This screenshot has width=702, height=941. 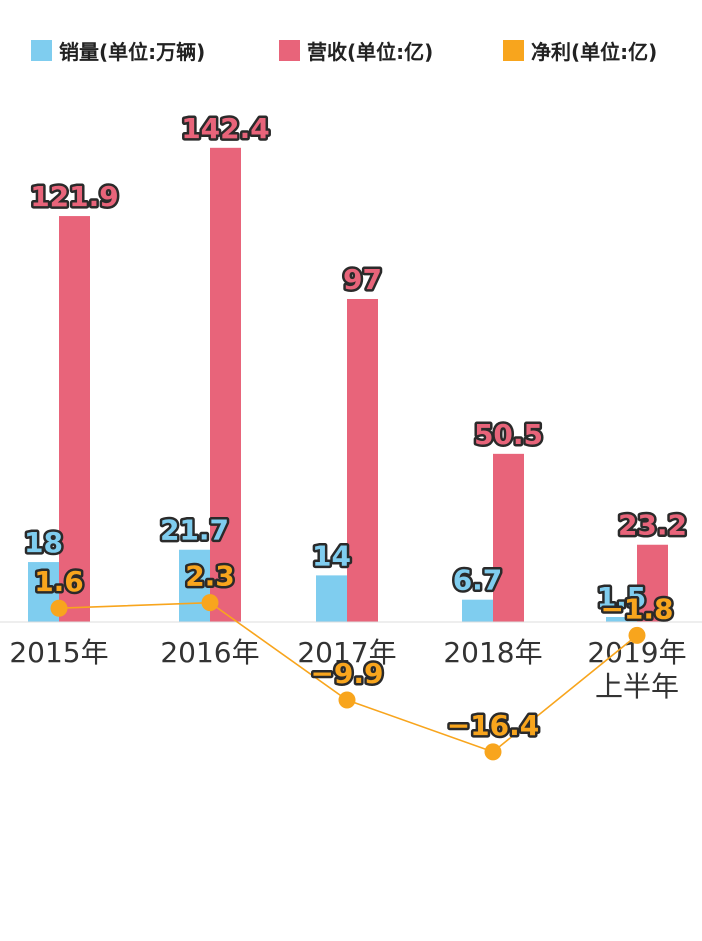 I want to click on label-sales-3: 6.7, so click(x=478, y=580).